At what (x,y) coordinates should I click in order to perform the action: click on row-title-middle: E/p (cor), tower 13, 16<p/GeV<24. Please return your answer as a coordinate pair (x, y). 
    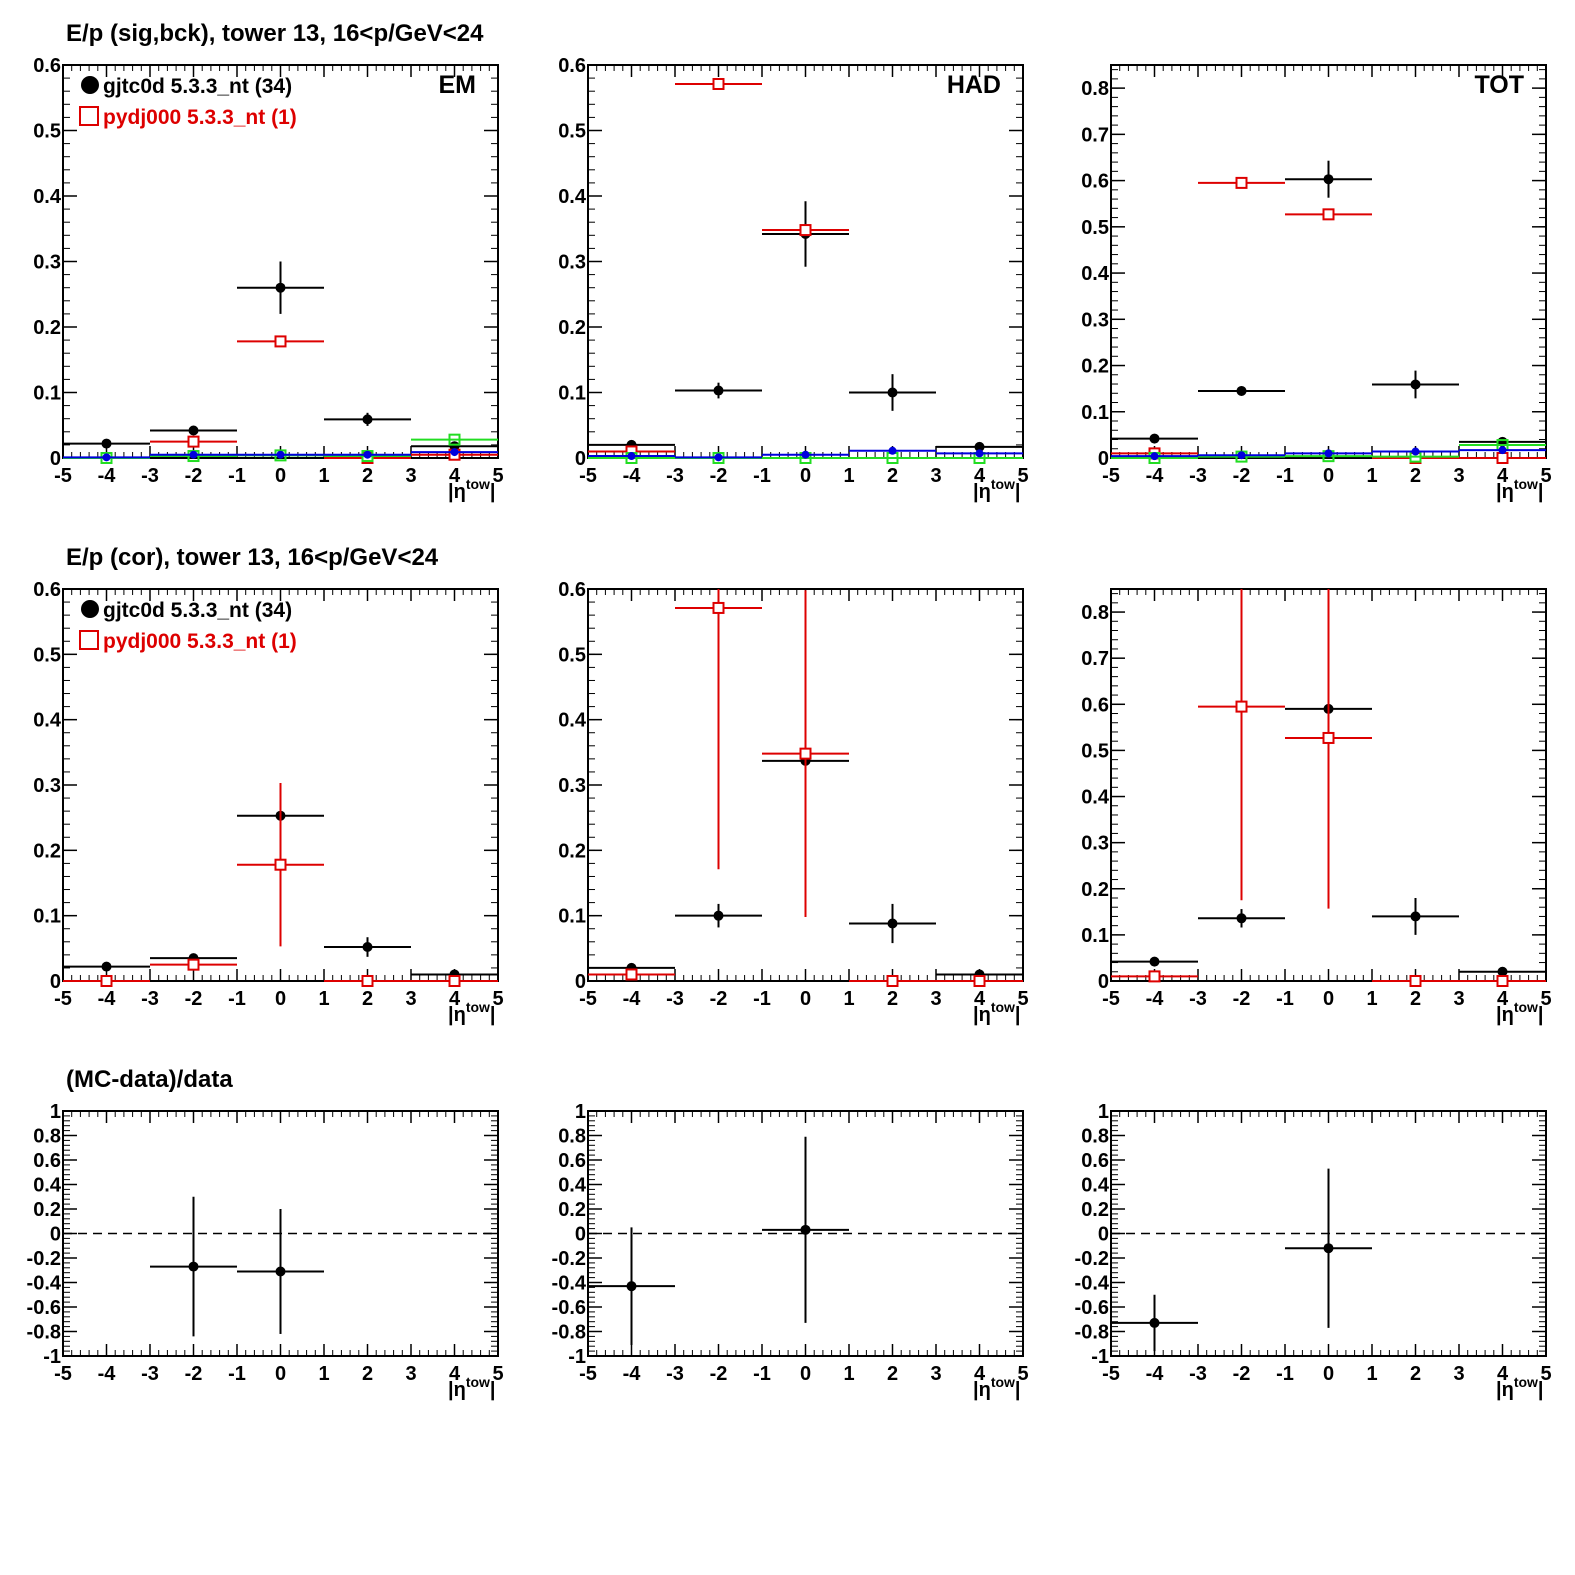
    Looking at the image, I should click on (252, 557).